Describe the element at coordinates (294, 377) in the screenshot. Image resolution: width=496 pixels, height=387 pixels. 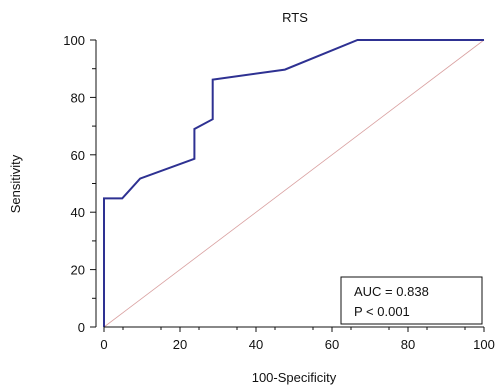
I see `x-axis-title: 100-Specificity` at that location.